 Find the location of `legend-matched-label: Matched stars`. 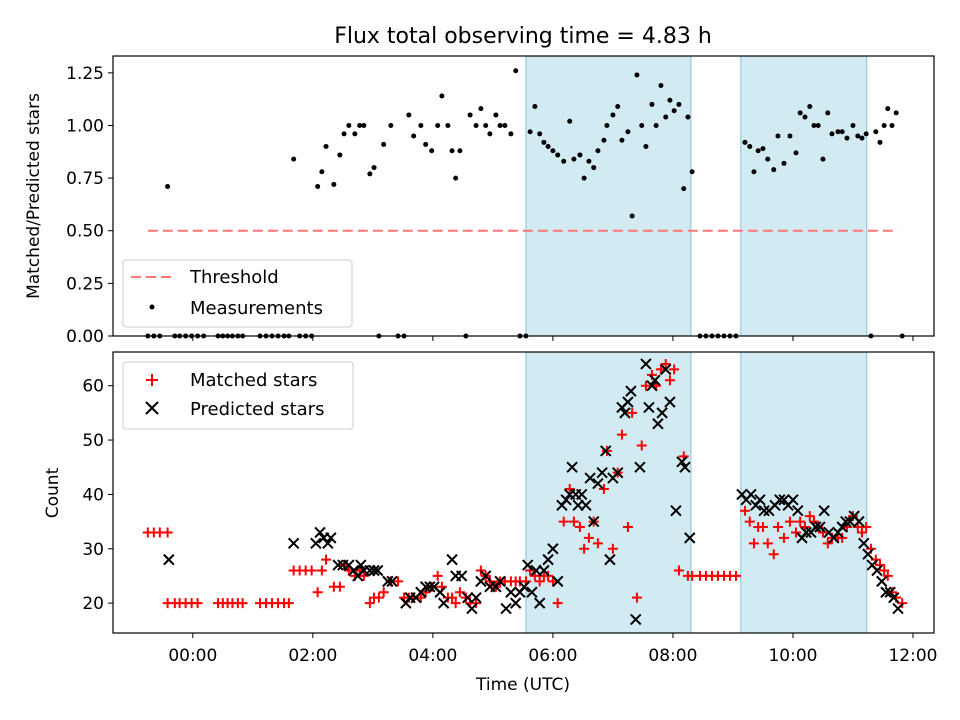

legend-matched-label: Matched stars is located at coordinates (253, 380).